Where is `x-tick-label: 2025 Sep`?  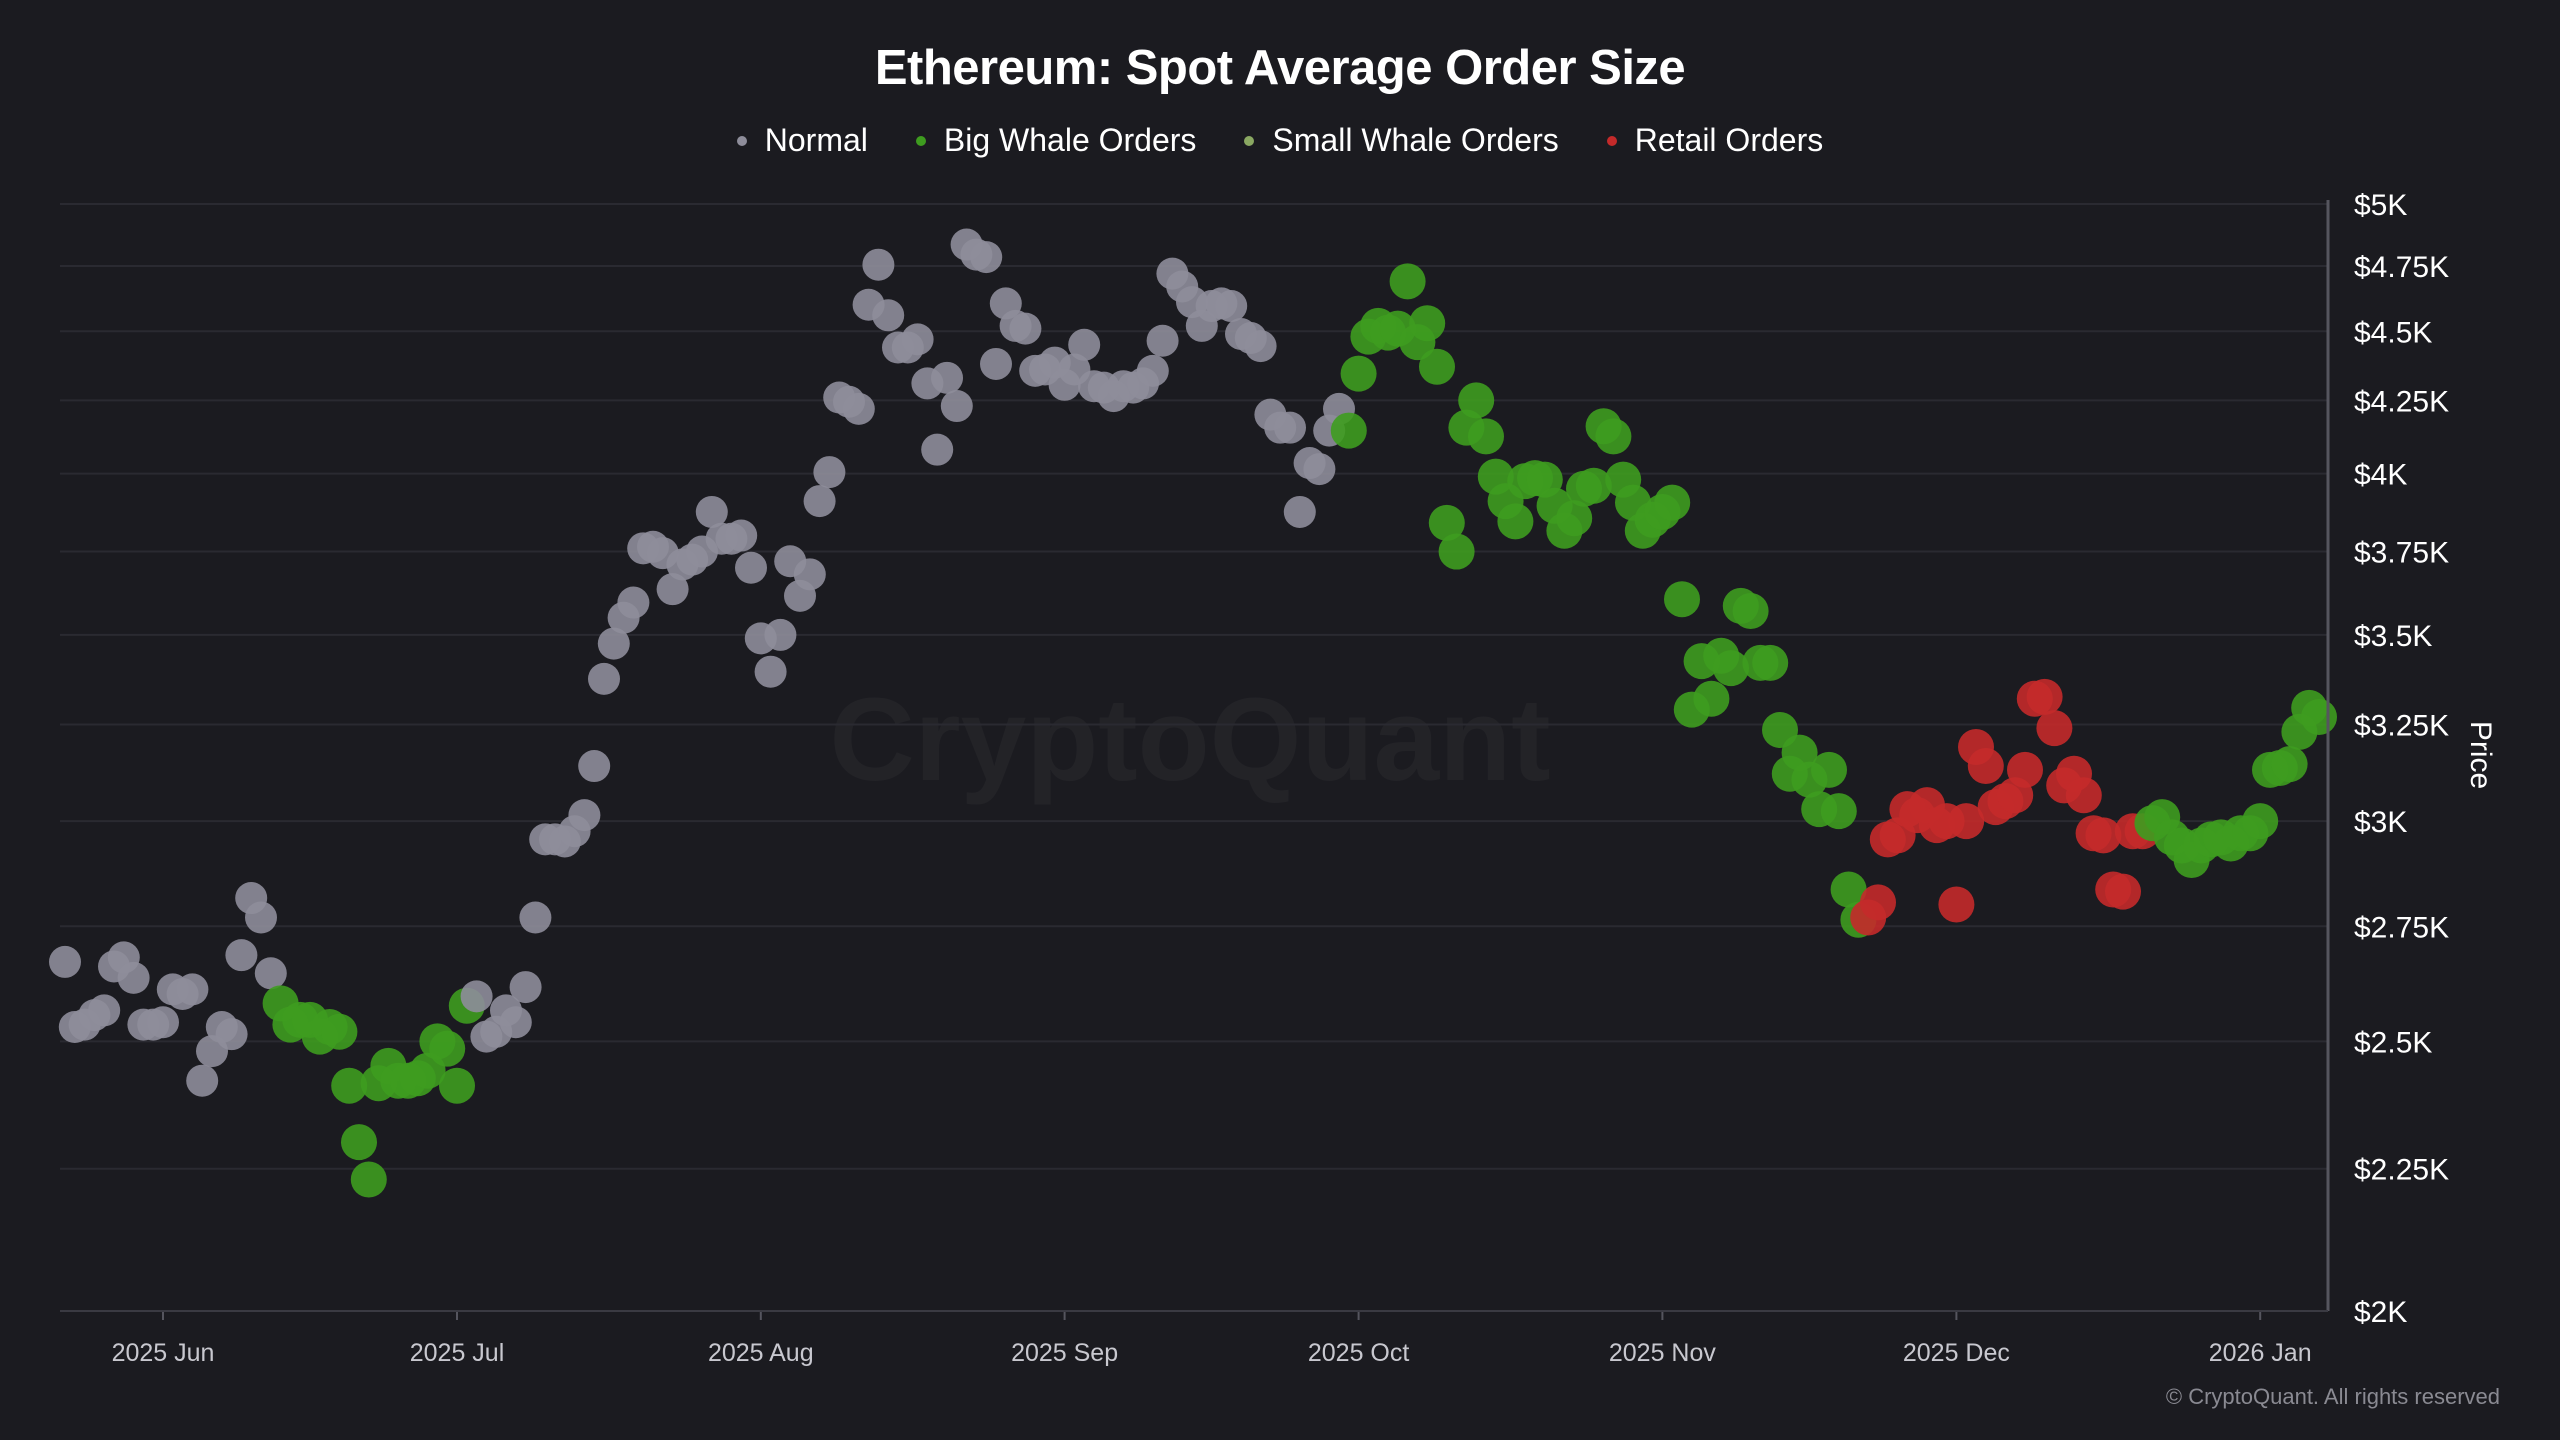 x-tick-label: 2025 Sep is located at coordinates (1064, 1353).